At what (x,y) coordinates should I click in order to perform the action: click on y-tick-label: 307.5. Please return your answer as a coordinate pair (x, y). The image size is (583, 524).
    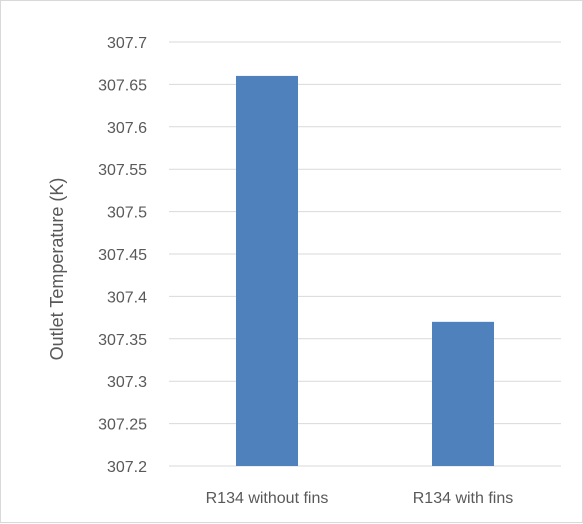
    Looking at the image, I should click on (127, 213).